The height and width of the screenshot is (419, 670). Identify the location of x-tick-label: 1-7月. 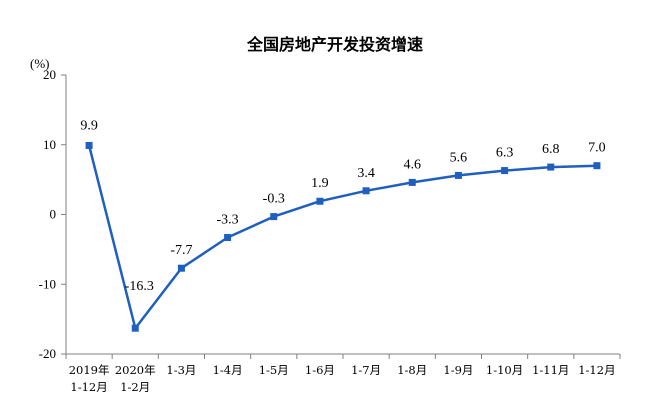
(366, 370).